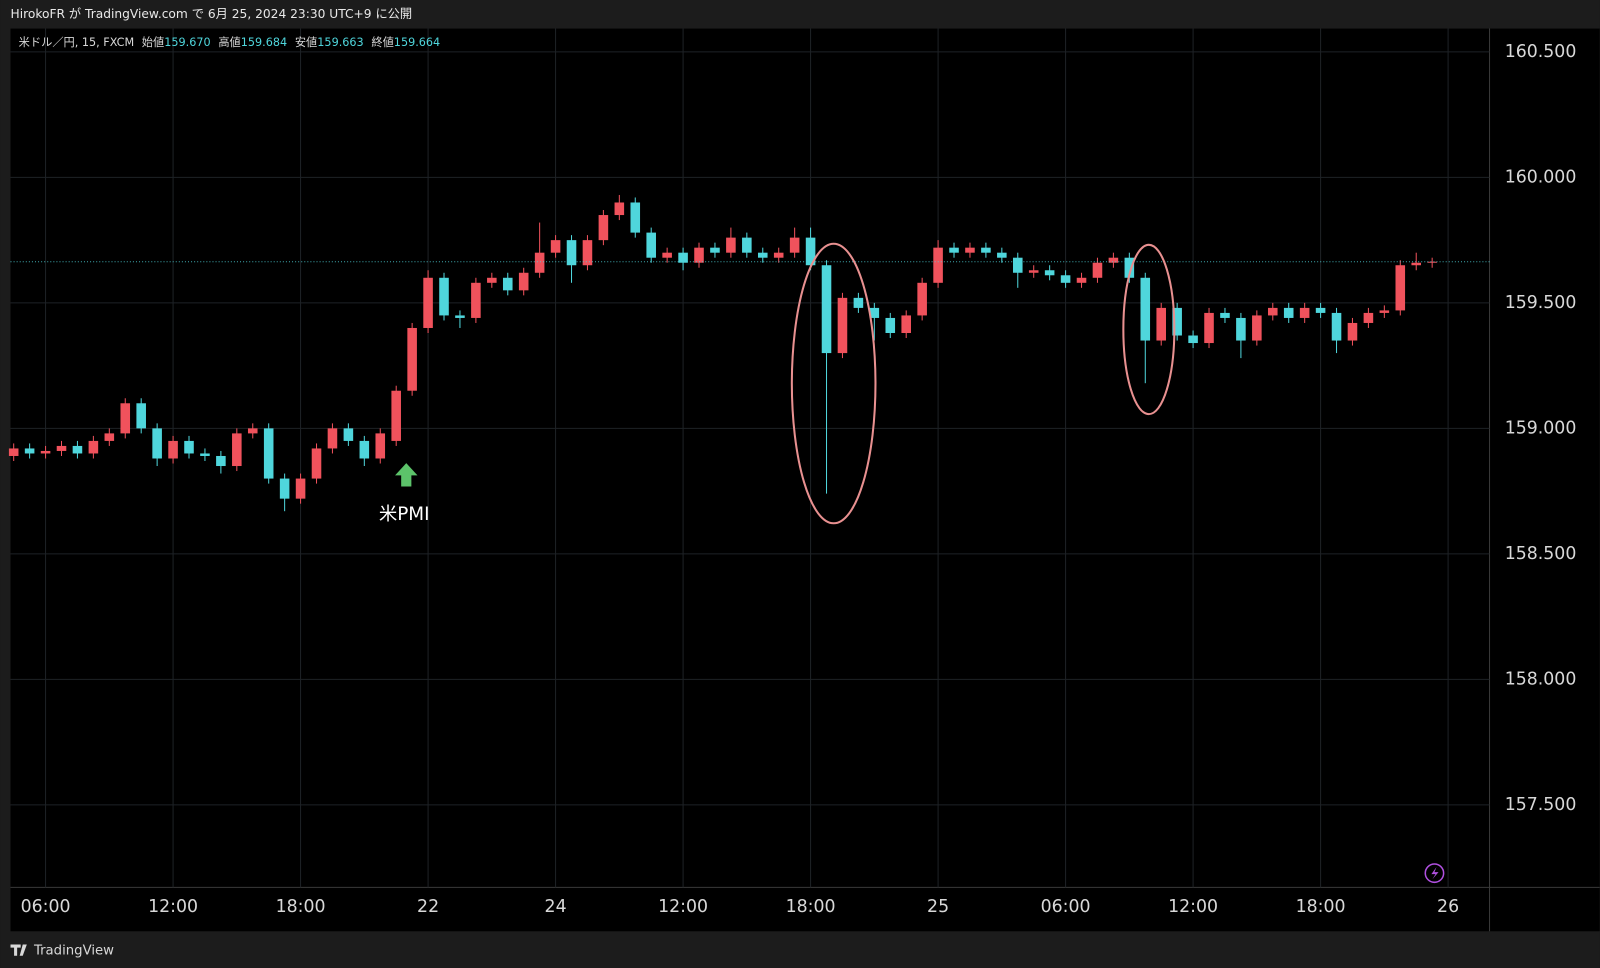  What do you see at coordinates (1448, 907) in the screenshot?
I see `x-tick-label: 26` at bounding box center [1448, 907].